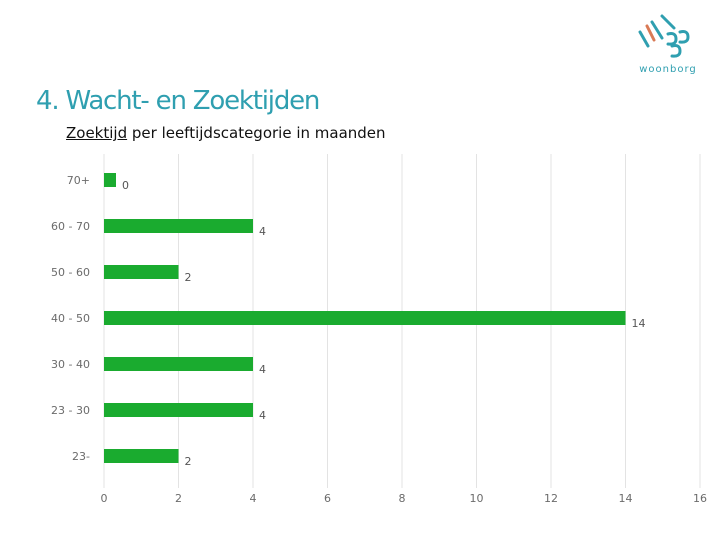 This screenshot has height=540, width=720. I want to click on woonborg-logo: woonborg, so click(668, 45).